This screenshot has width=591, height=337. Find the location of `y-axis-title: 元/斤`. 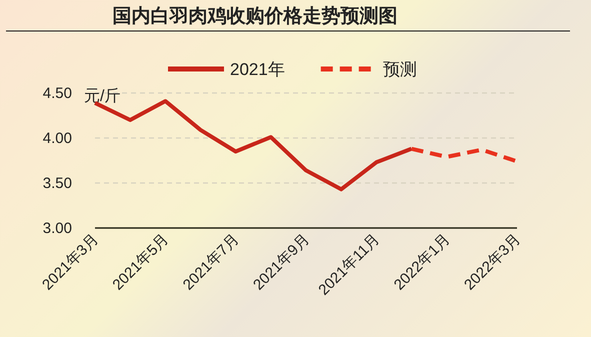

y-axis-title: 元/斤 is located at coordinates (102, 96).